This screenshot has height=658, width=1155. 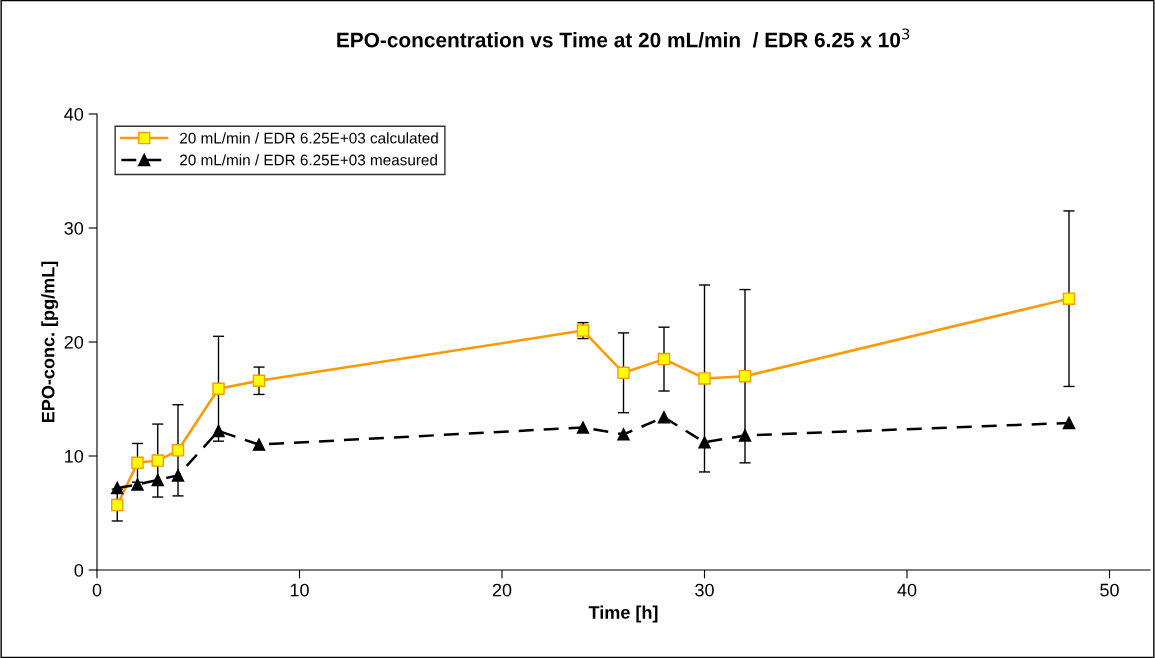 What do you see at coordinates (50, 342) in the screenshot?
I see `y-axis-title: EPO-conc. [pg/mL]` at bounding box center [50, 342].